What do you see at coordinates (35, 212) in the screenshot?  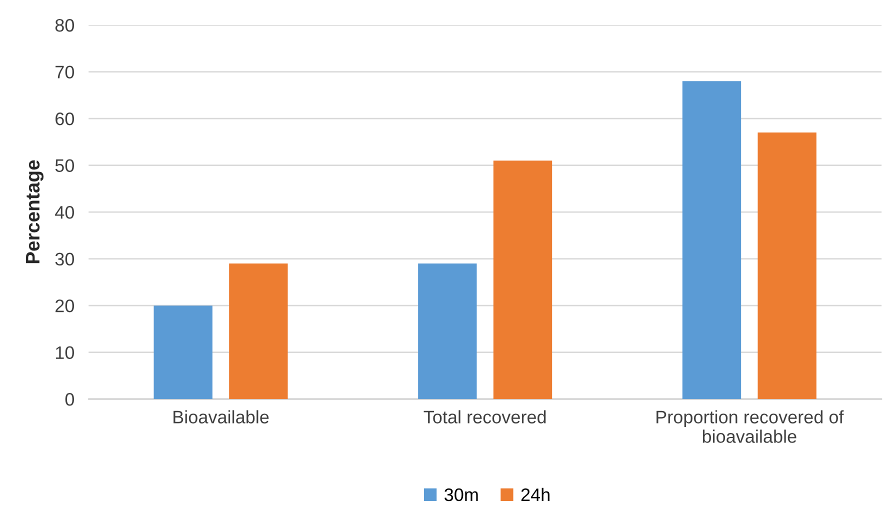 I see `y-axis-title: Percentage` at bounding box center [35, 212].